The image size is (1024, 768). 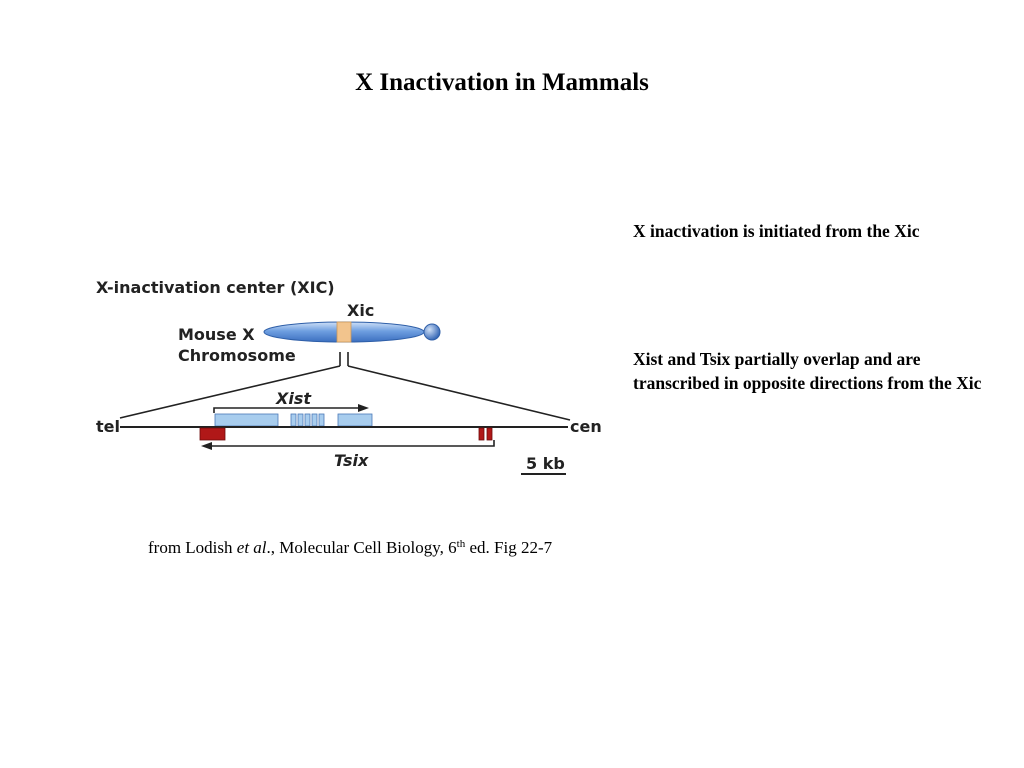 I want to click on caption-prefix: from Lodish, so click(x=192, y=547).